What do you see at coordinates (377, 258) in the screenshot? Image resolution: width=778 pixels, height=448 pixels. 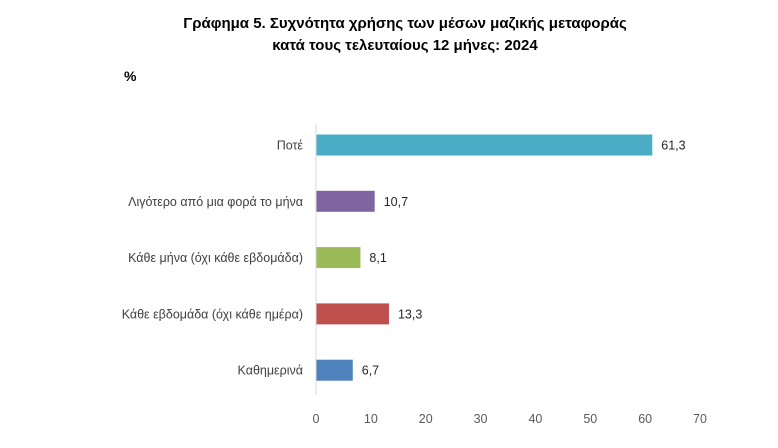 I see `value-label: 8,1` at bounding box center [377, 258].